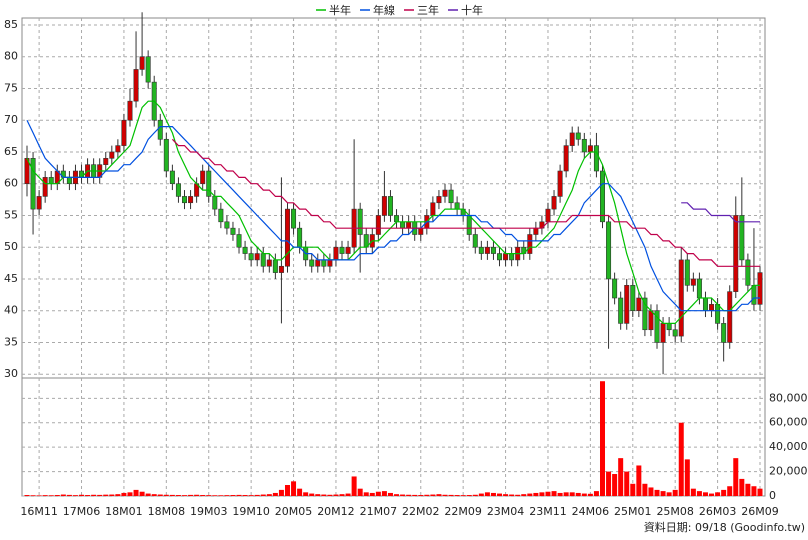  I want to click on x-tick-label: 20M12, so click(336, 511).